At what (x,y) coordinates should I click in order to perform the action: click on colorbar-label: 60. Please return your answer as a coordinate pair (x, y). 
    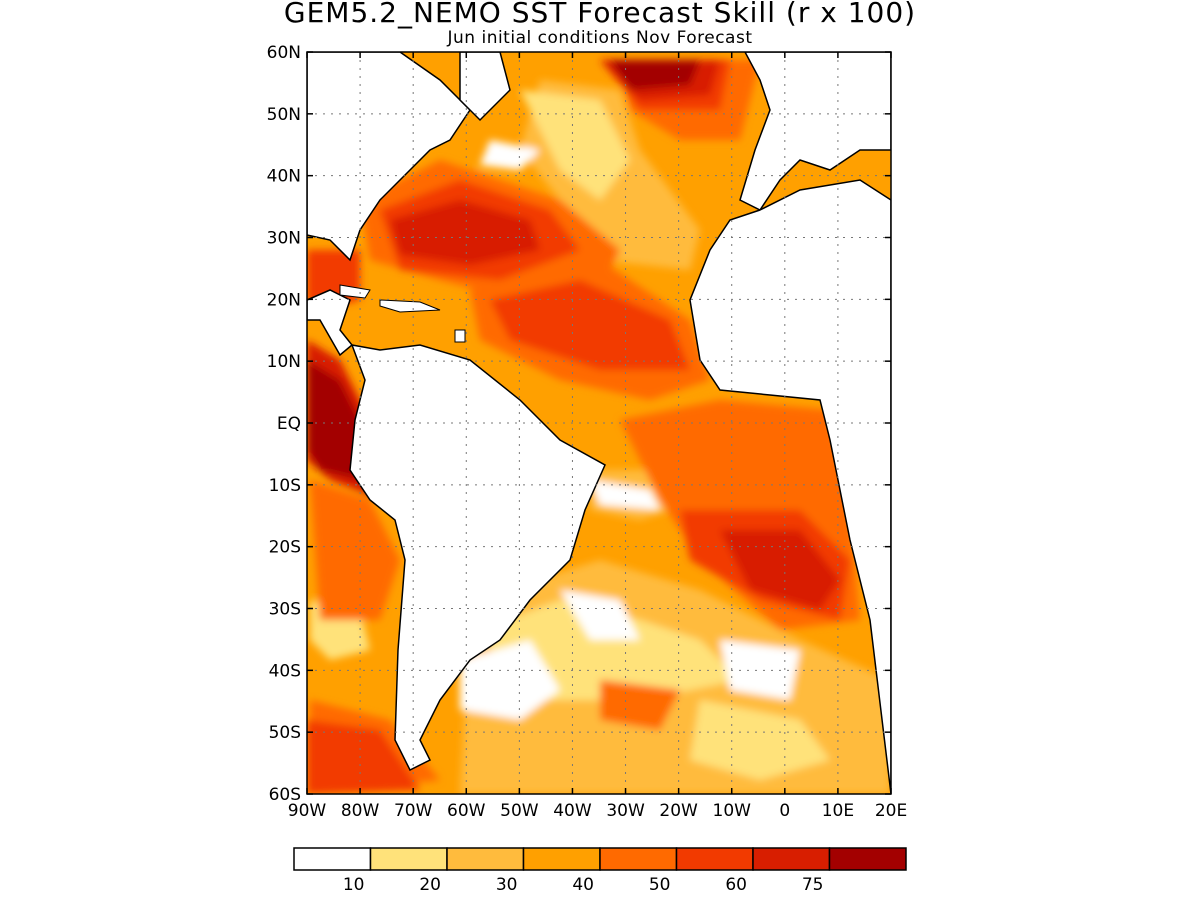
    Looking at the image, I should click on (736, 885).